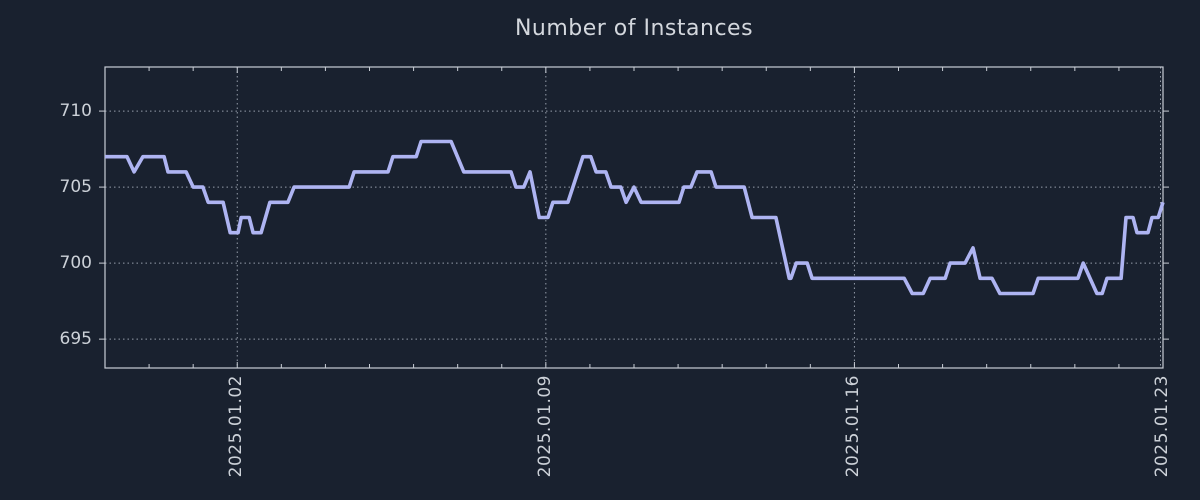  I want to click on x-tick-label: 2025.01.02, so click(236, 426).